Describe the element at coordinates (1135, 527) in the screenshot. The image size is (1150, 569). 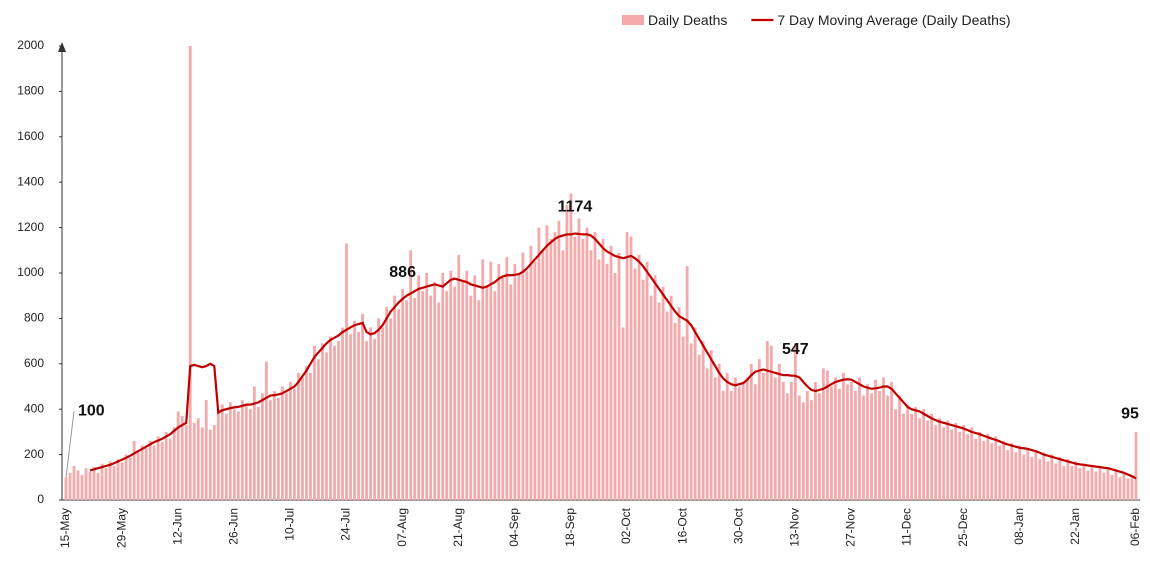
I see `x-tick-label: 06-Feb` at that location.